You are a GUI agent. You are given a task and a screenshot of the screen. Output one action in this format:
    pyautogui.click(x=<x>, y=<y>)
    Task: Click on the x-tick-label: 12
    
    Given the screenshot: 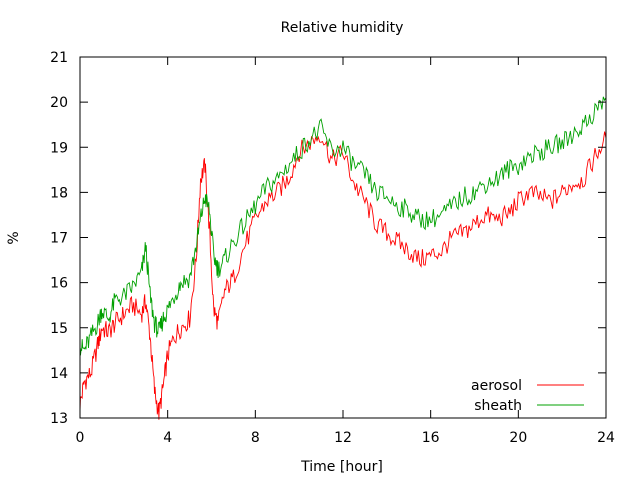 What is the action you would take?
    pyautogui.click(x=343, y=438)
    